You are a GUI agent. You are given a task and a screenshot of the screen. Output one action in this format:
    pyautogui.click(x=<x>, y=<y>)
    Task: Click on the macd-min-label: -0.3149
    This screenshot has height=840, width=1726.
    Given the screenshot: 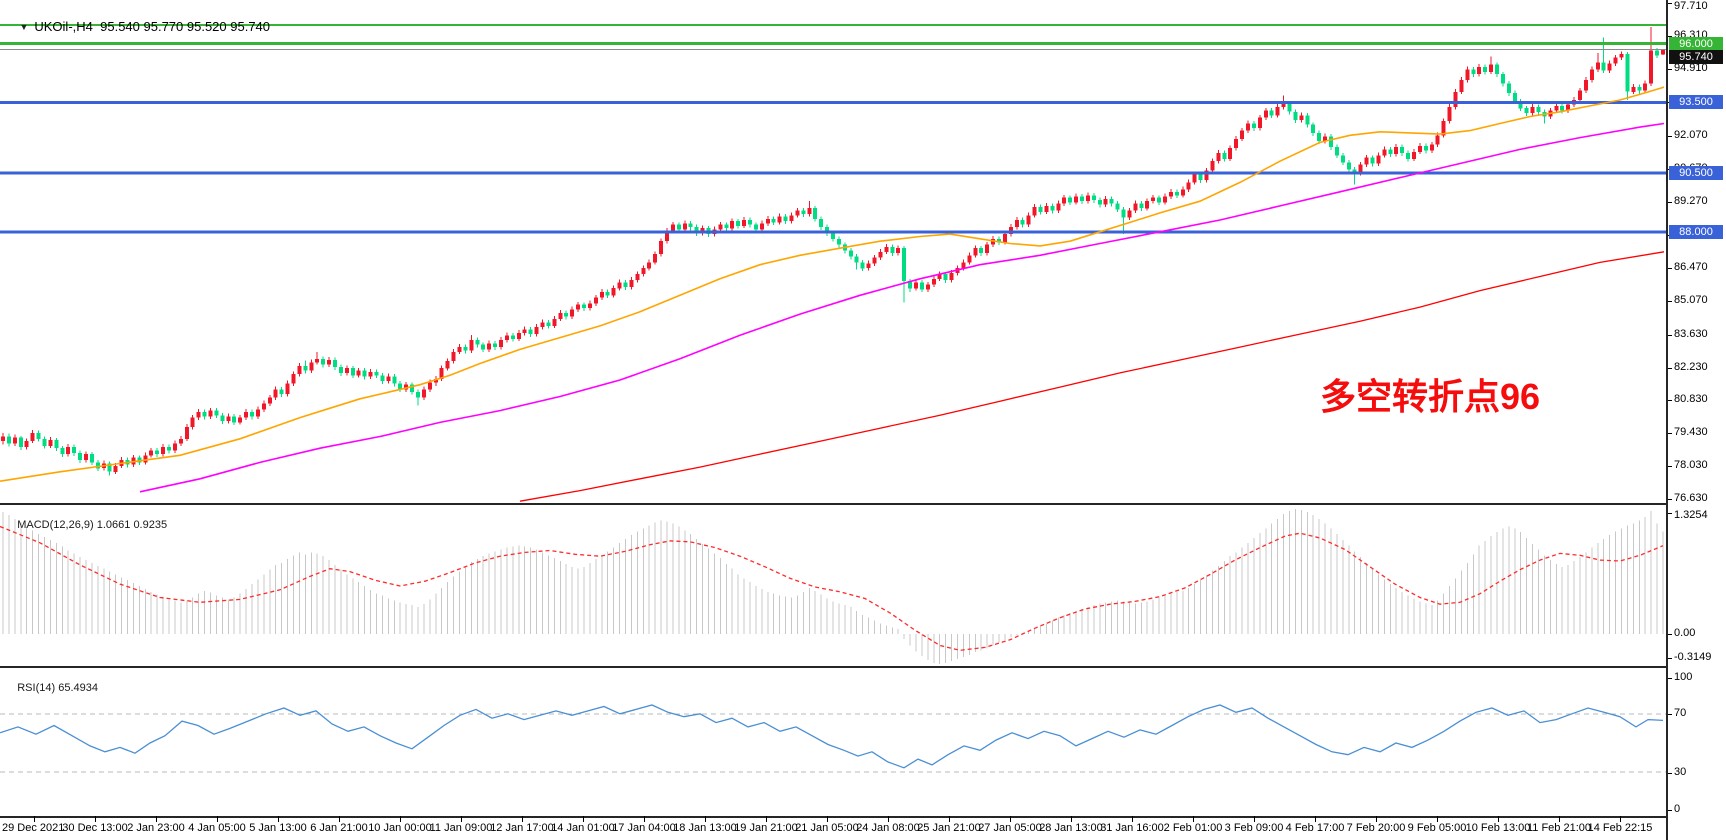 What is the action you would take?
    pyautogui.click(x=1693, y=657)
    